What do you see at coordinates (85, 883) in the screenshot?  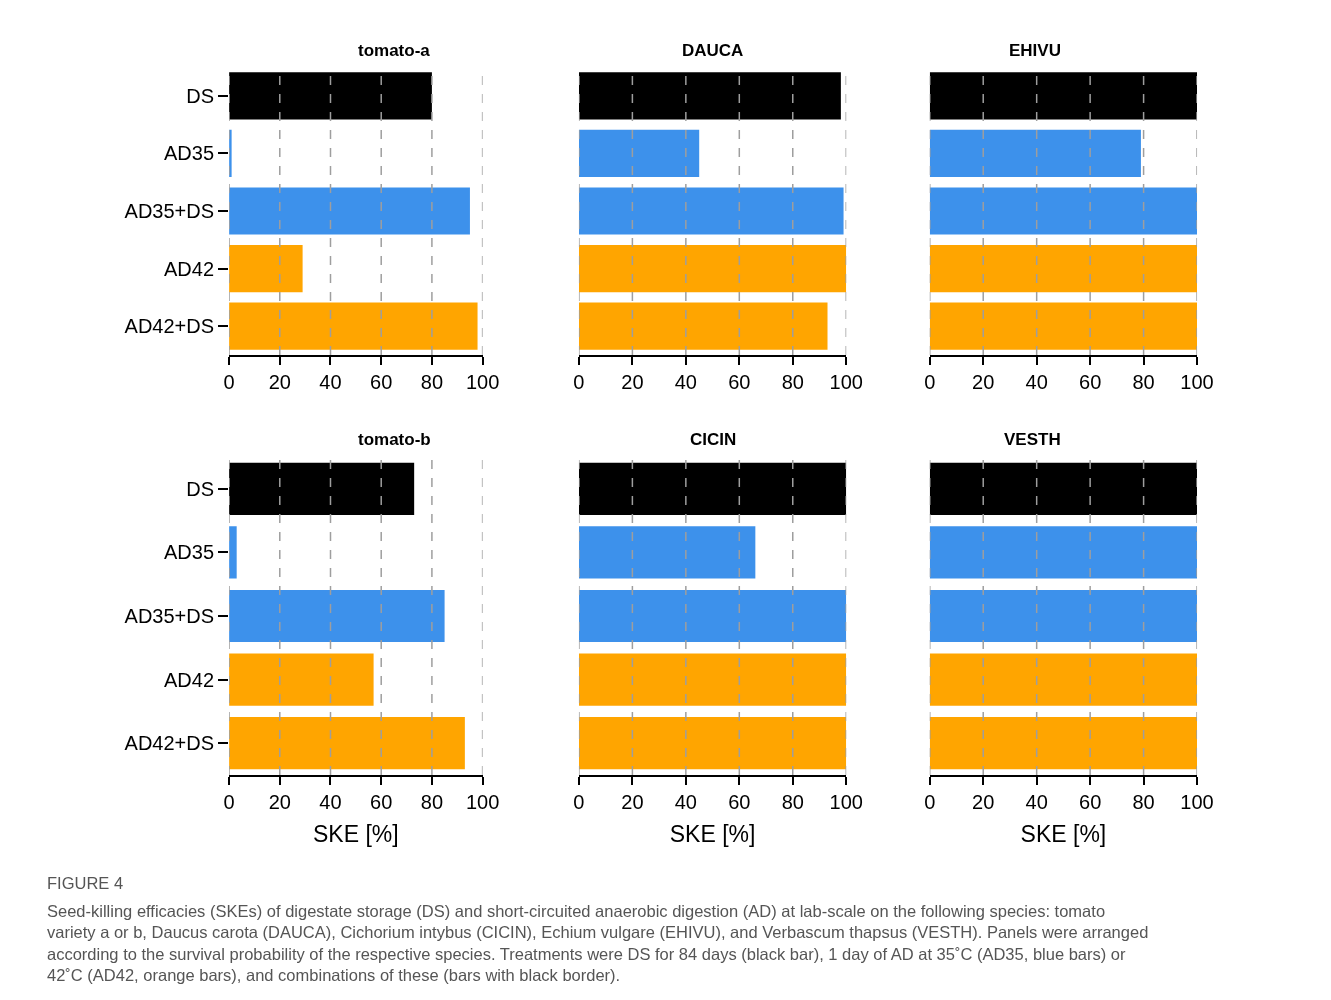 I see `caption: FIGURE 4` at bounding box center [85, 883].